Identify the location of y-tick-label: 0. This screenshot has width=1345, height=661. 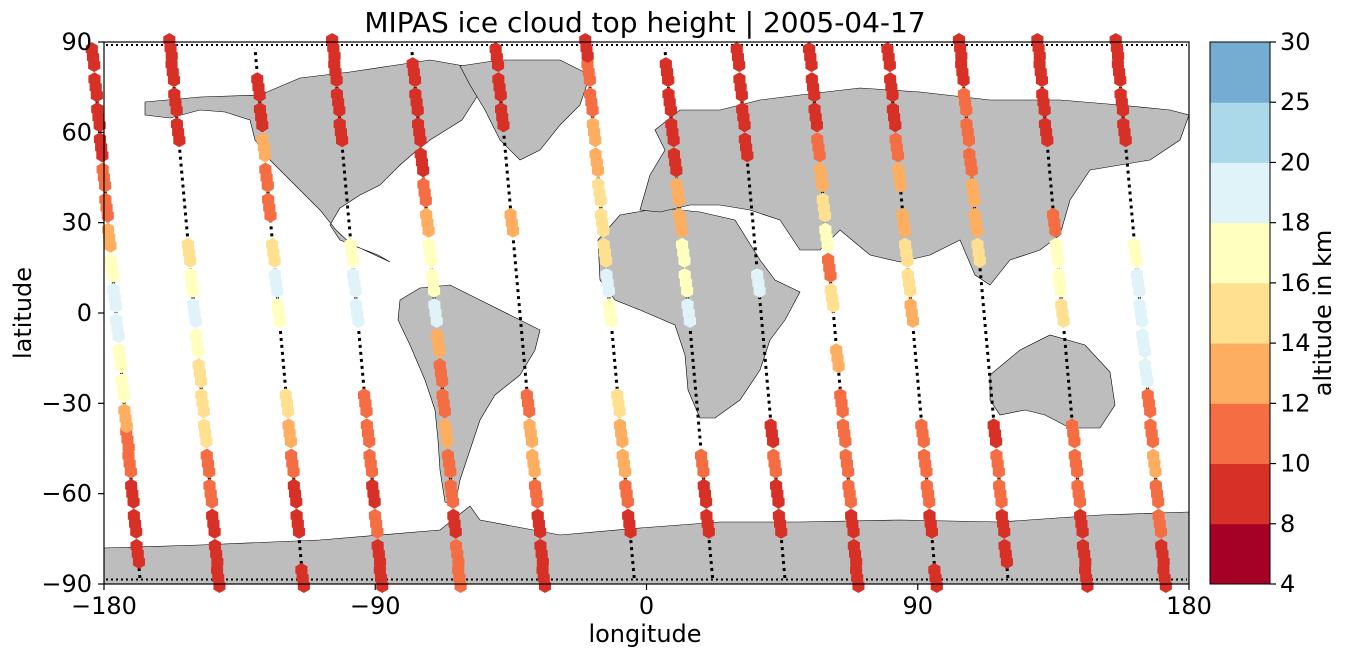
(84, 313).